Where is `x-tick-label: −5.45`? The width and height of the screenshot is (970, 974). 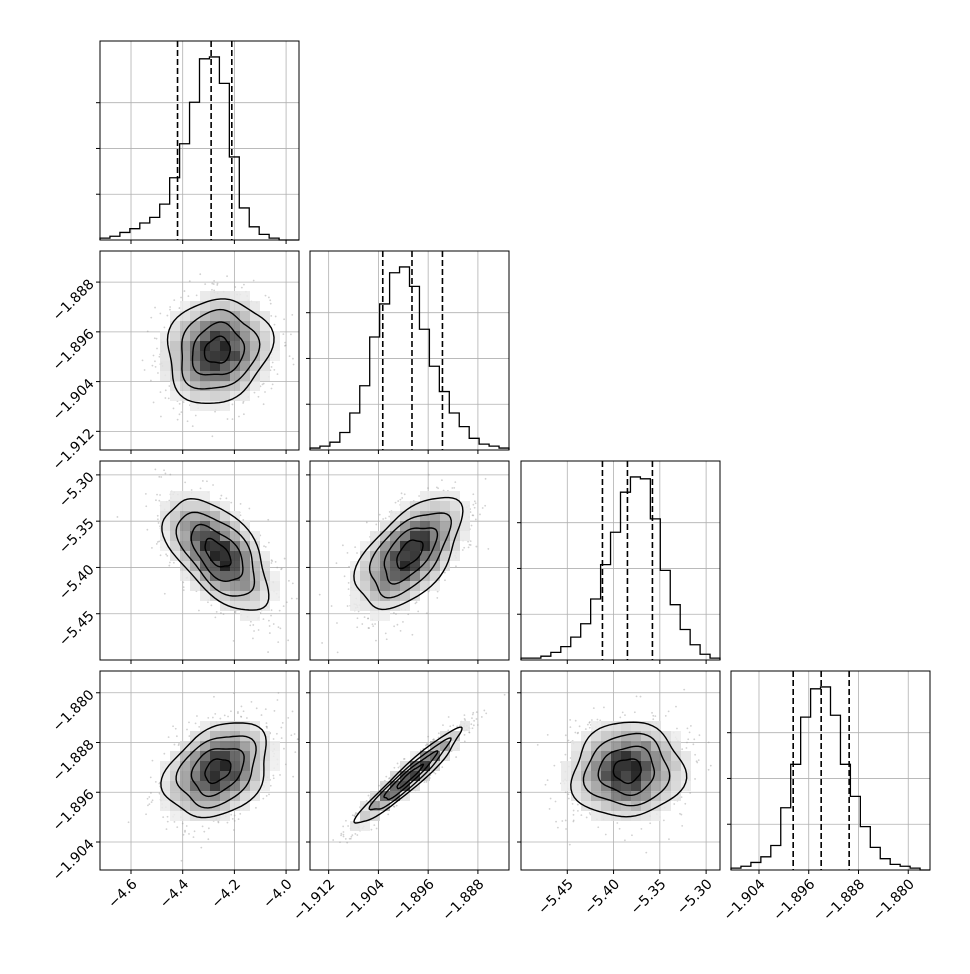 x-tick-label: −5.45 is located at coordinates (556, 897).